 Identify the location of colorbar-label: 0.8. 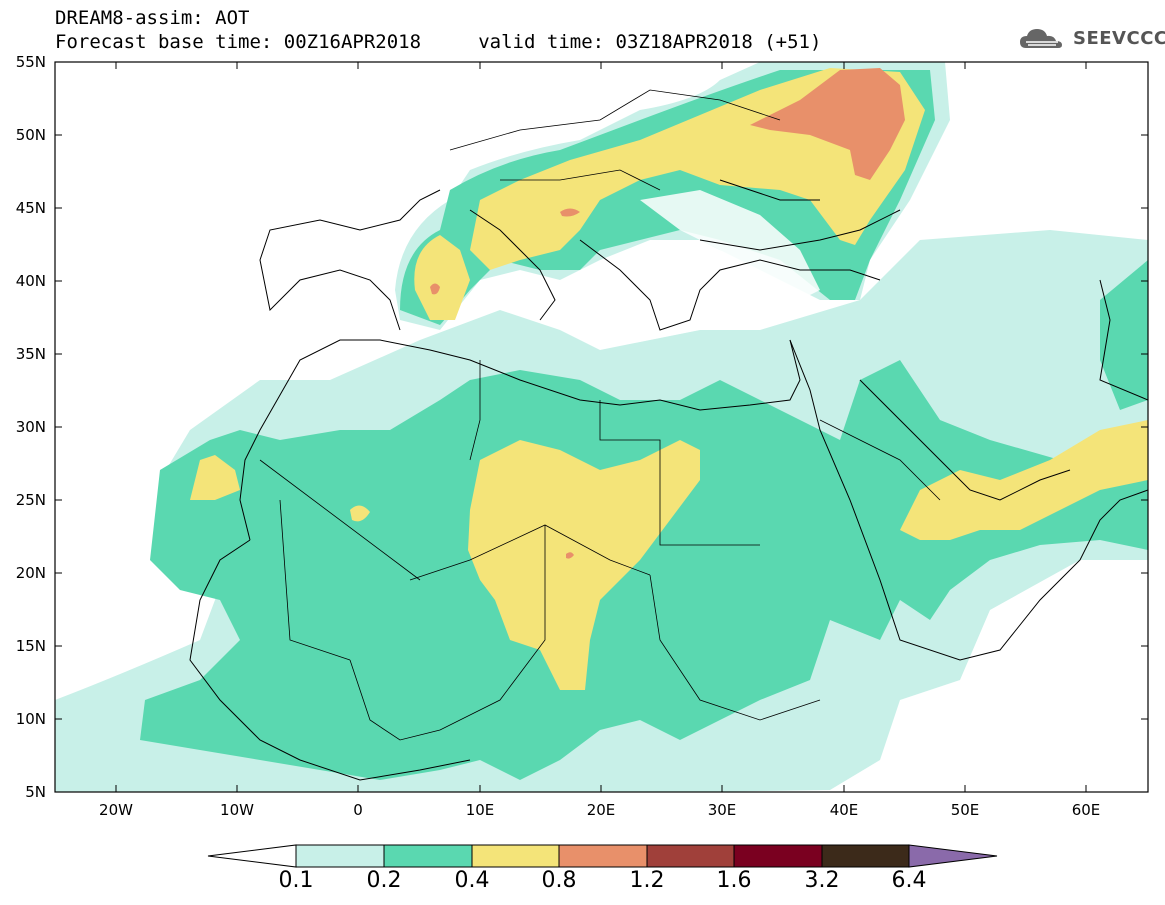
(559, 880).